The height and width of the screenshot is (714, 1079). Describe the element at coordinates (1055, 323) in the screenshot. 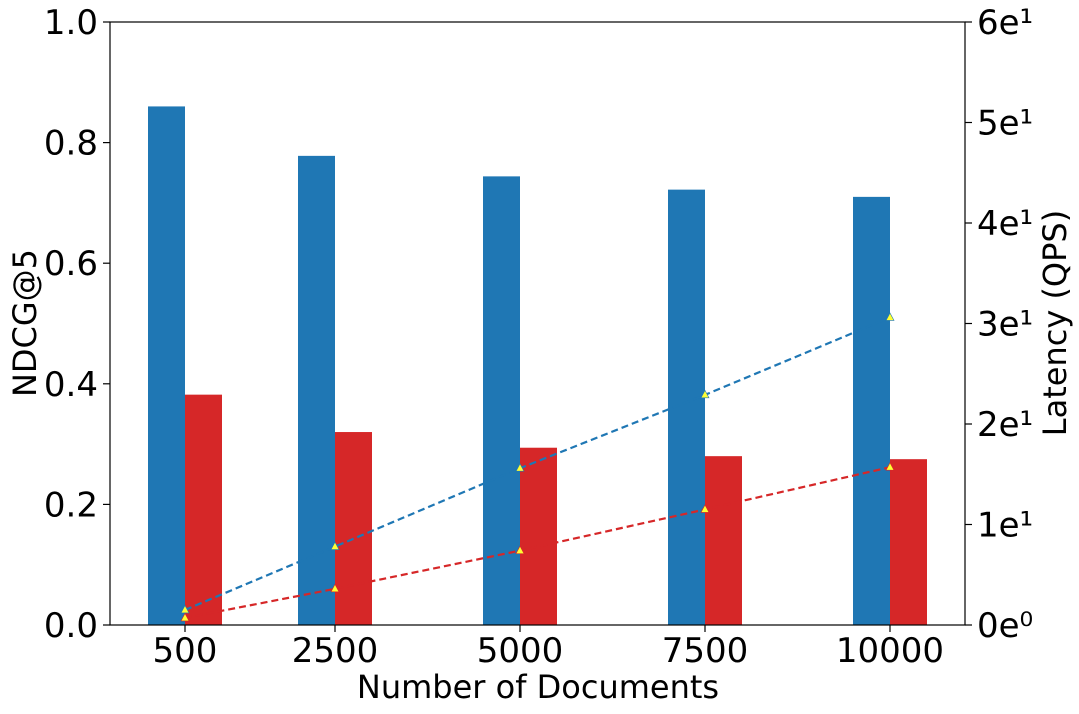

I see `y2-axis-title: Latency (QPS)` at that location.